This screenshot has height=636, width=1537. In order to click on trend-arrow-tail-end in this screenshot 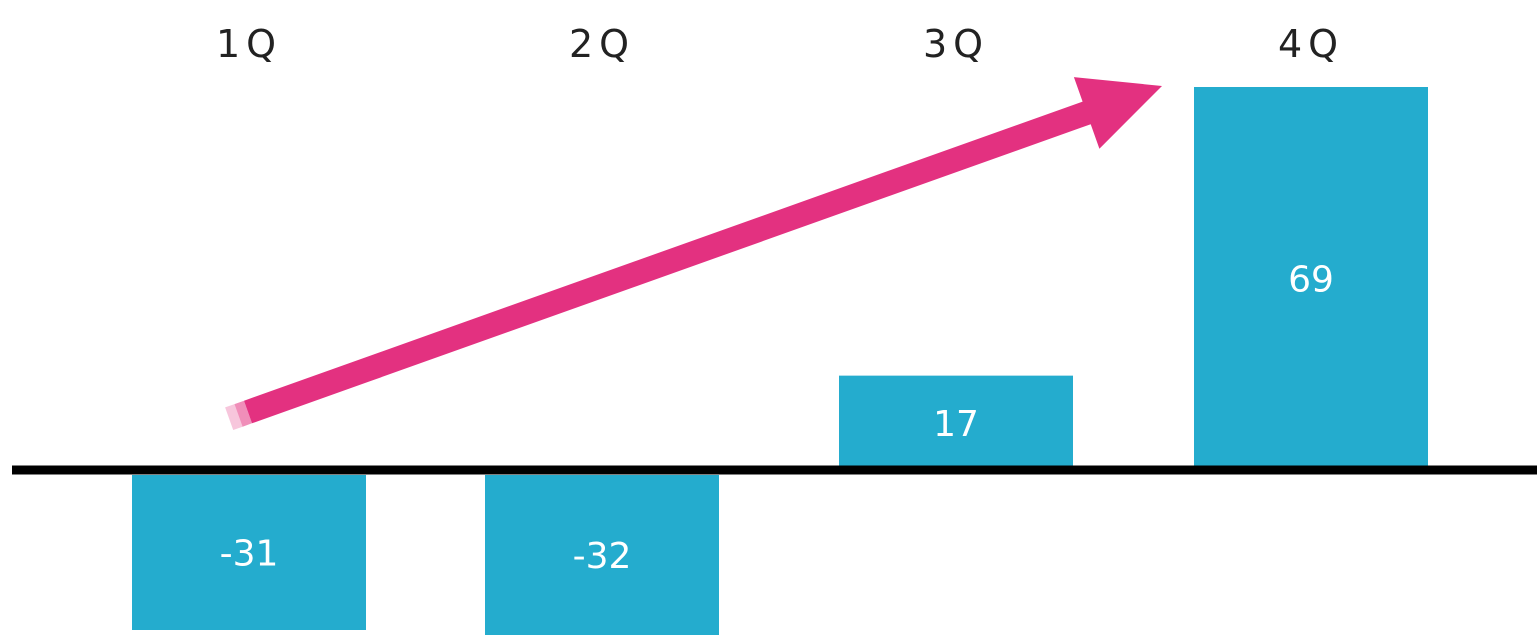, I will do `click(234, 417)`.